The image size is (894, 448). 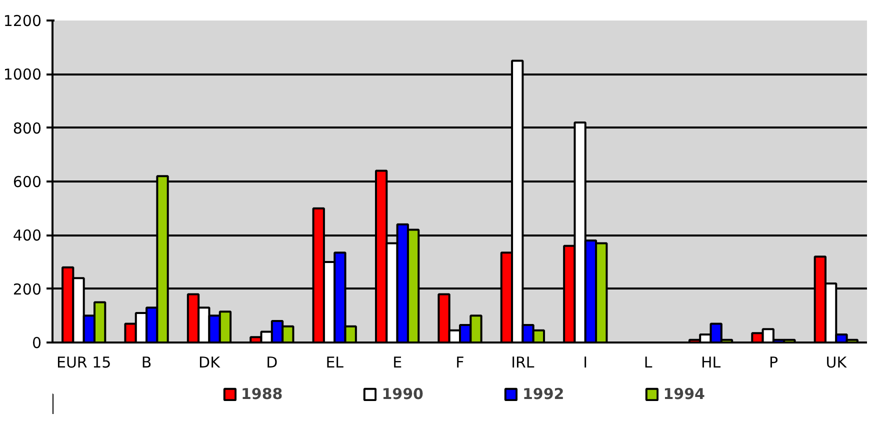 I want to click on x-tick-label: P, so click(x=773, y=363).